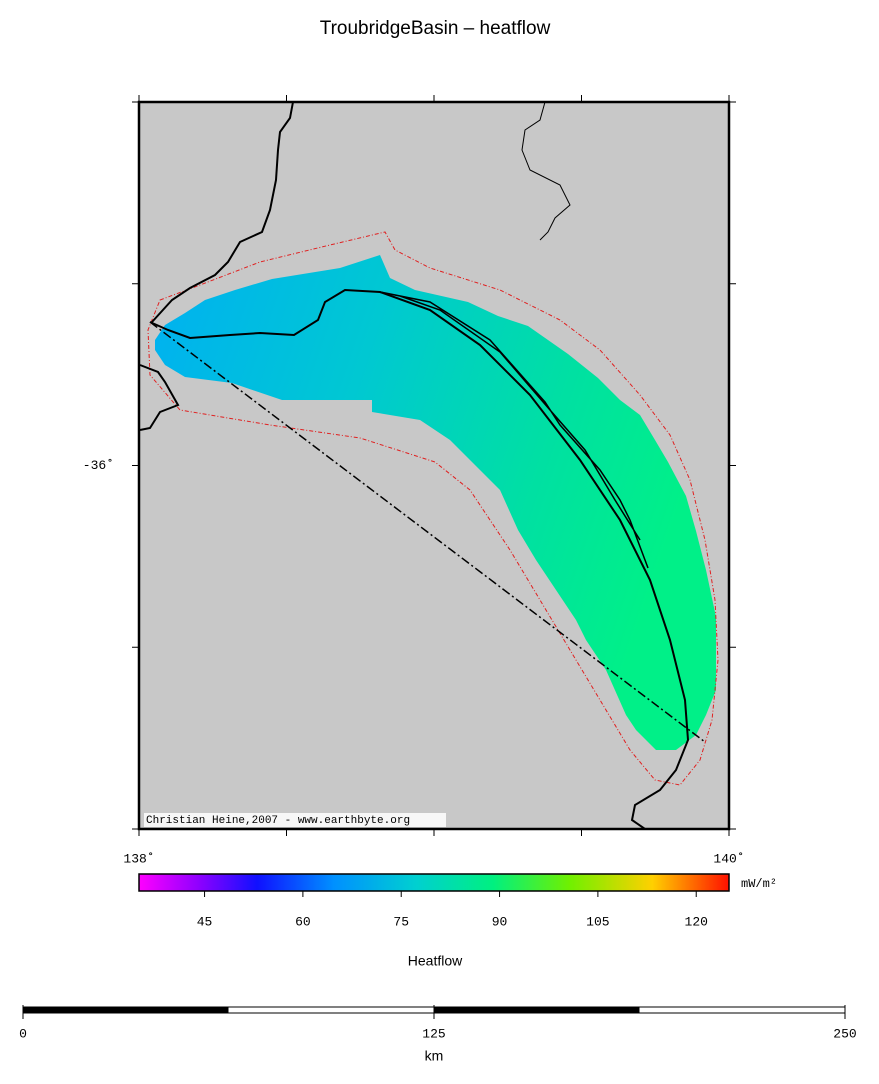 The width and height of the screenshot is (879, 1084). What do you see at coordinates (844, 1033) in the screenshot?
I see `scalebar-tick-label: 250` at bounding box center [844, 1033].